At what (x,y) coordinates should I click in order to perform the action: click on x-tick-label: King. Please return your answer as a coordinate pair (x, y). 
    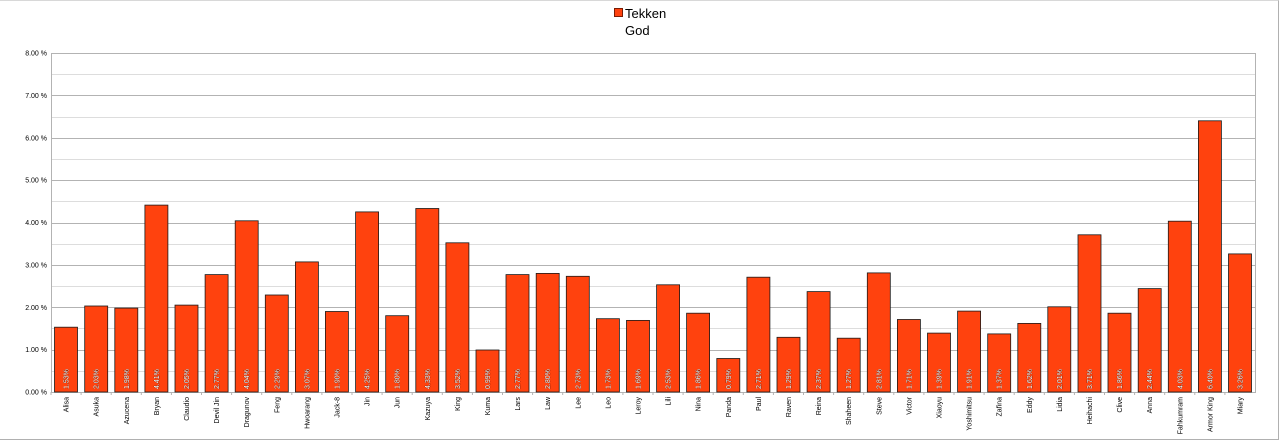
    Looking at the image, I should click on (458, 404).